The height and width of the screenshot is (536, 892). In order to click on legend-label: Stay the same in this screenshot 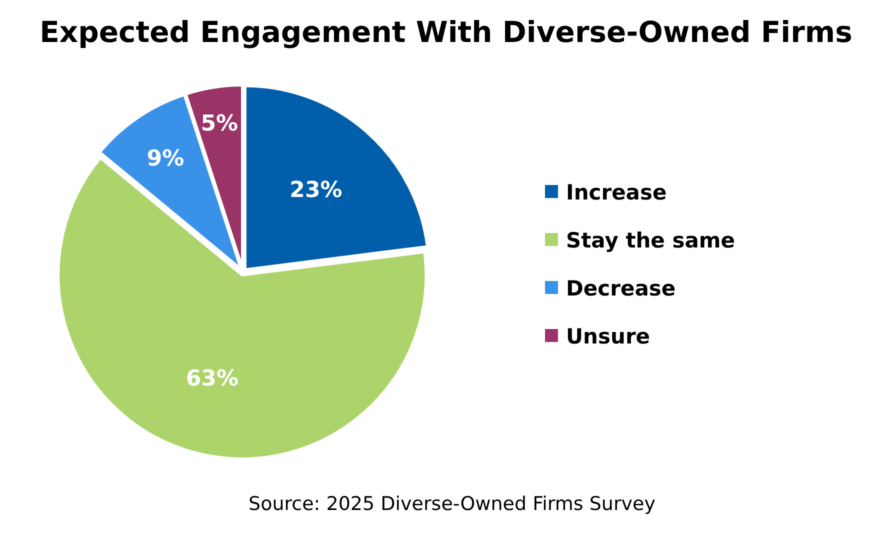, I will do `click(651, 240)`.